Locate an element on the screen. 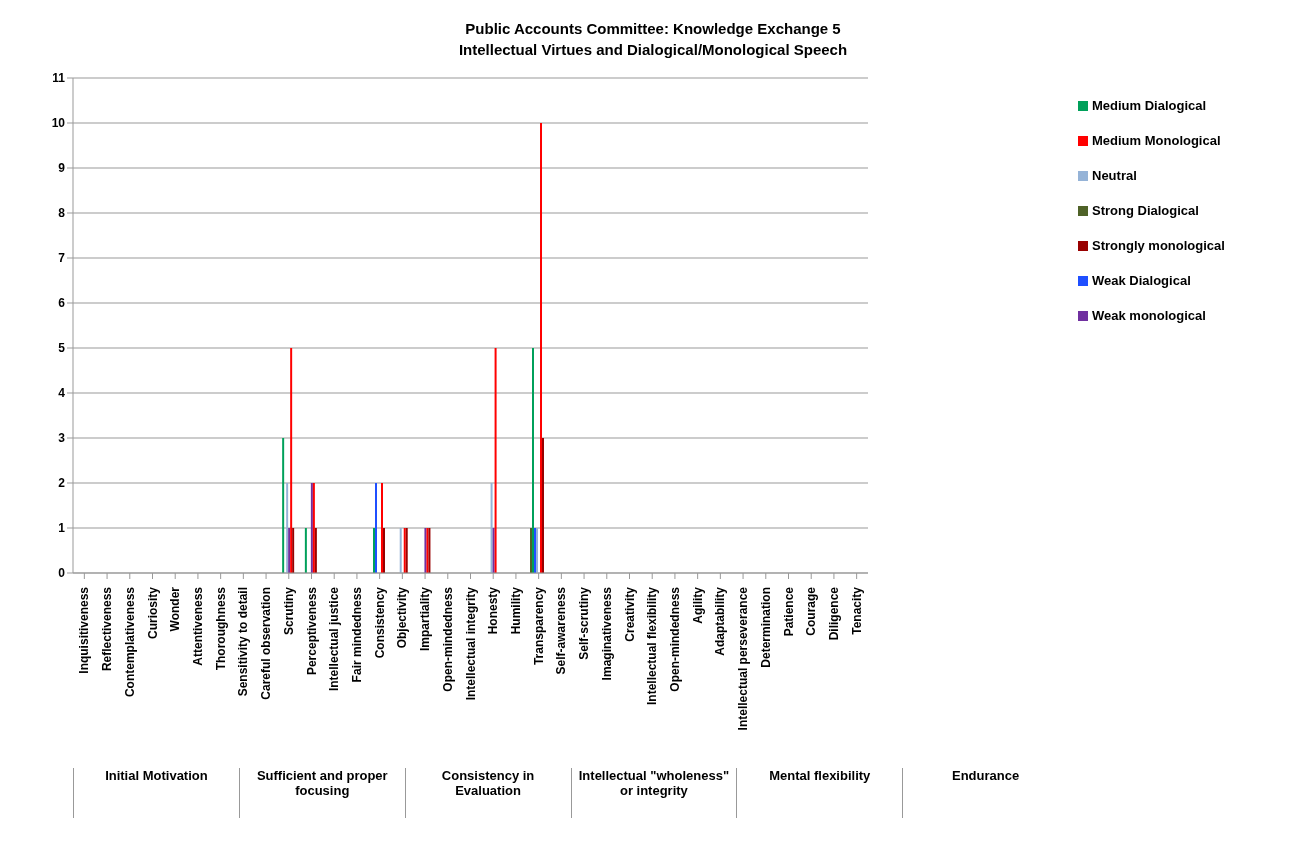  x-tick-label: Agility is located at coordinates (697, 605).